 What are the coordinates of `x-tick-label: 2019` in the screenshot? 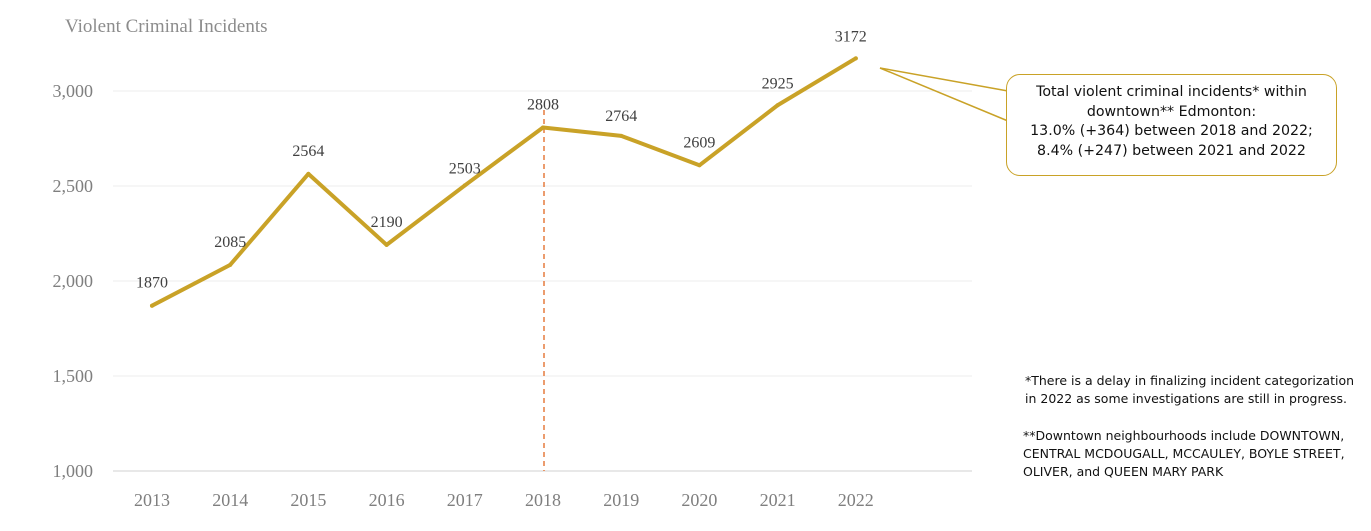 It's located at (621, 500).